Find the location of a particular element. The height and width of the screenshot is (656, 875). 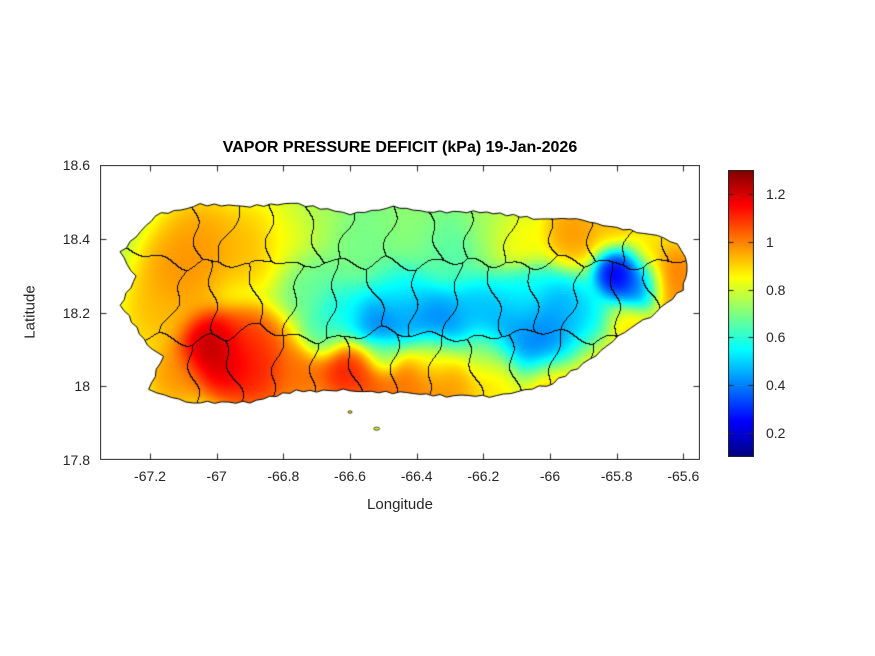

x-tick-label: -67 is located at coordinates (216, 476).